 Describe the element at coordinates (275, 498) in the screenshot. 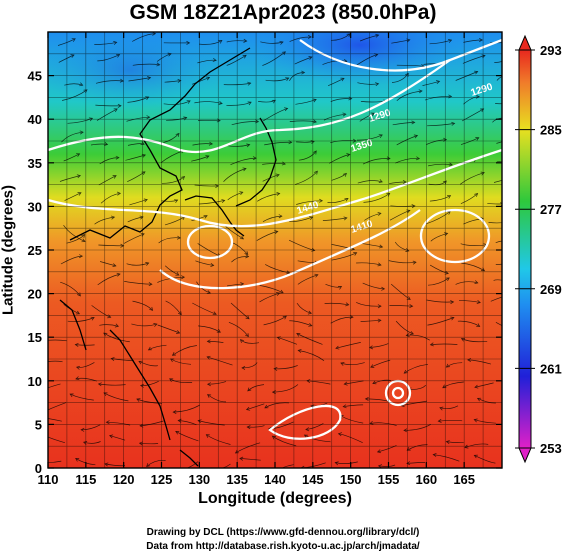

I see `x-axis-label: Longitude (degrees)` at that location.